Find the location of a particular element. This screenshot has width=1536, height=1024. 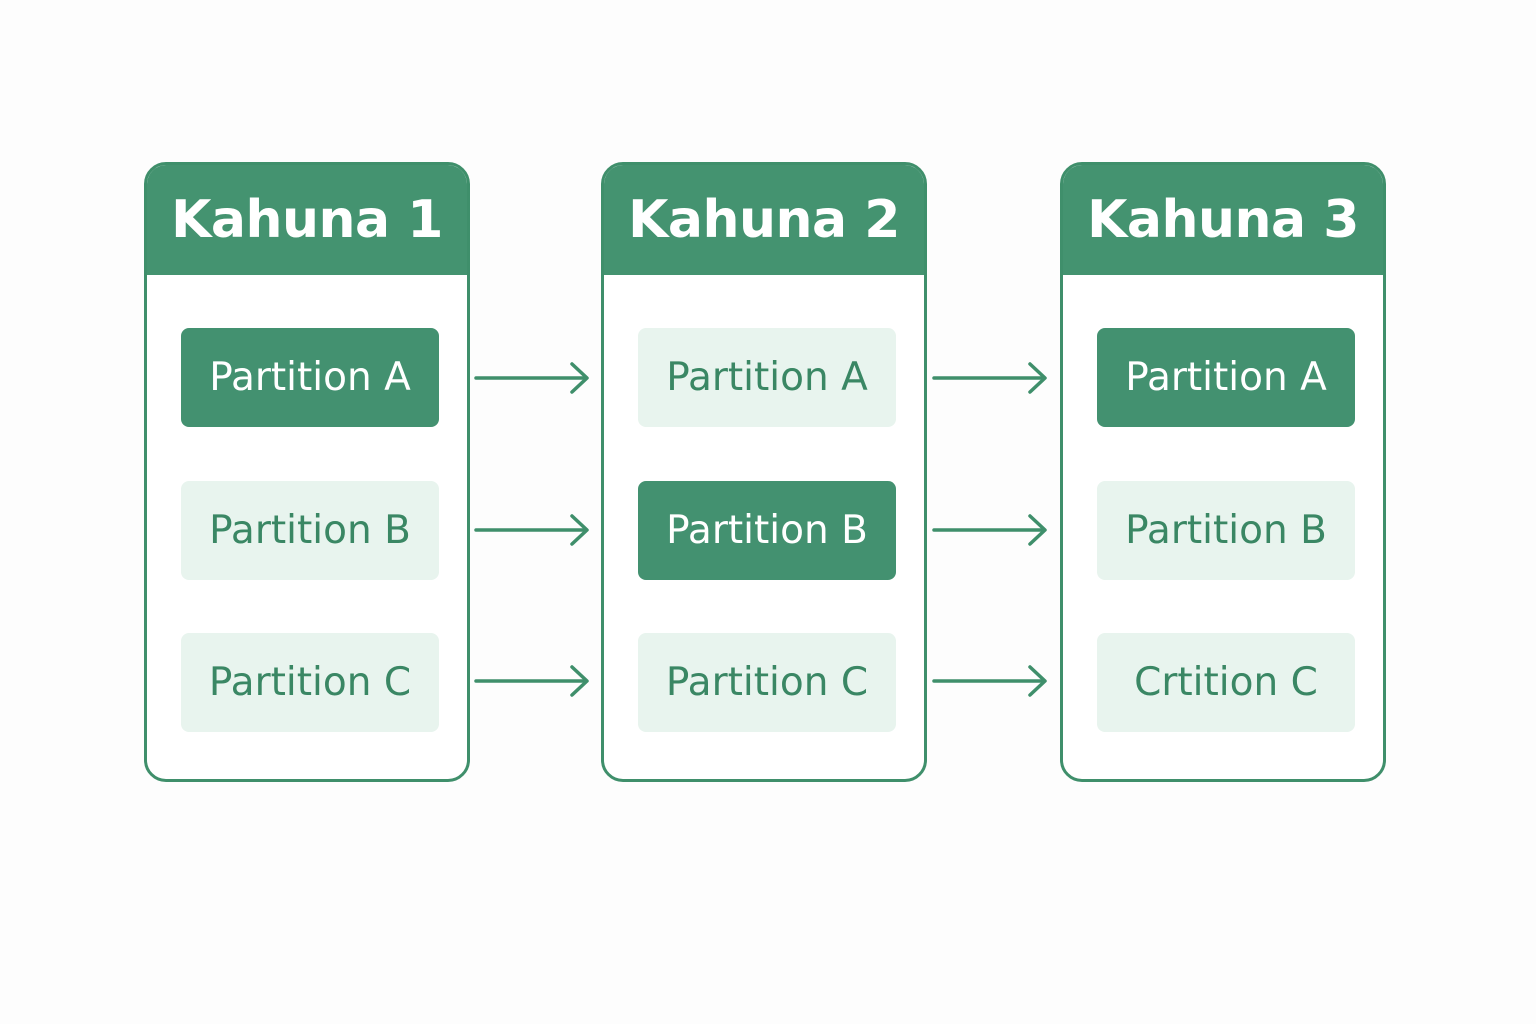

node-title: Kahuna 3 is located at coordinates (1223, 220).